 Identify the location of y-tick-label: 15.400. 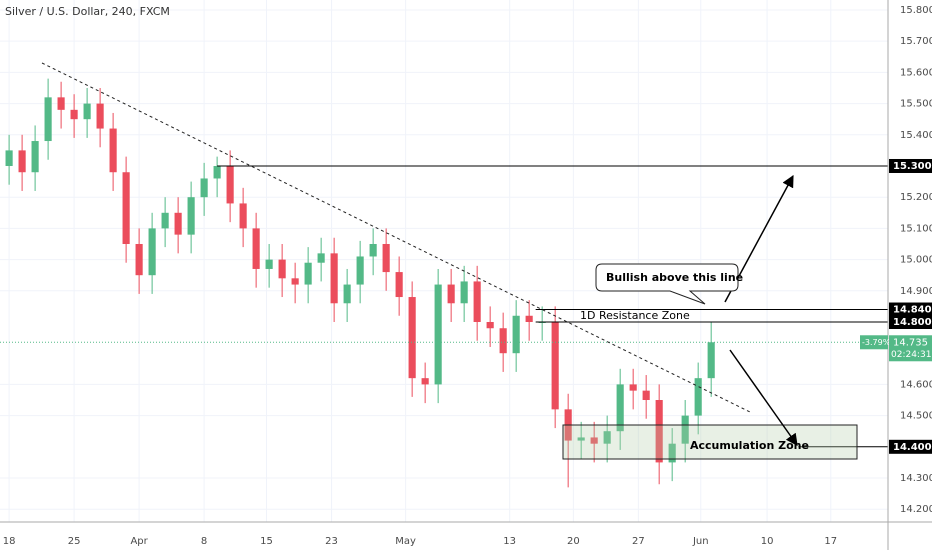
(916, 135).